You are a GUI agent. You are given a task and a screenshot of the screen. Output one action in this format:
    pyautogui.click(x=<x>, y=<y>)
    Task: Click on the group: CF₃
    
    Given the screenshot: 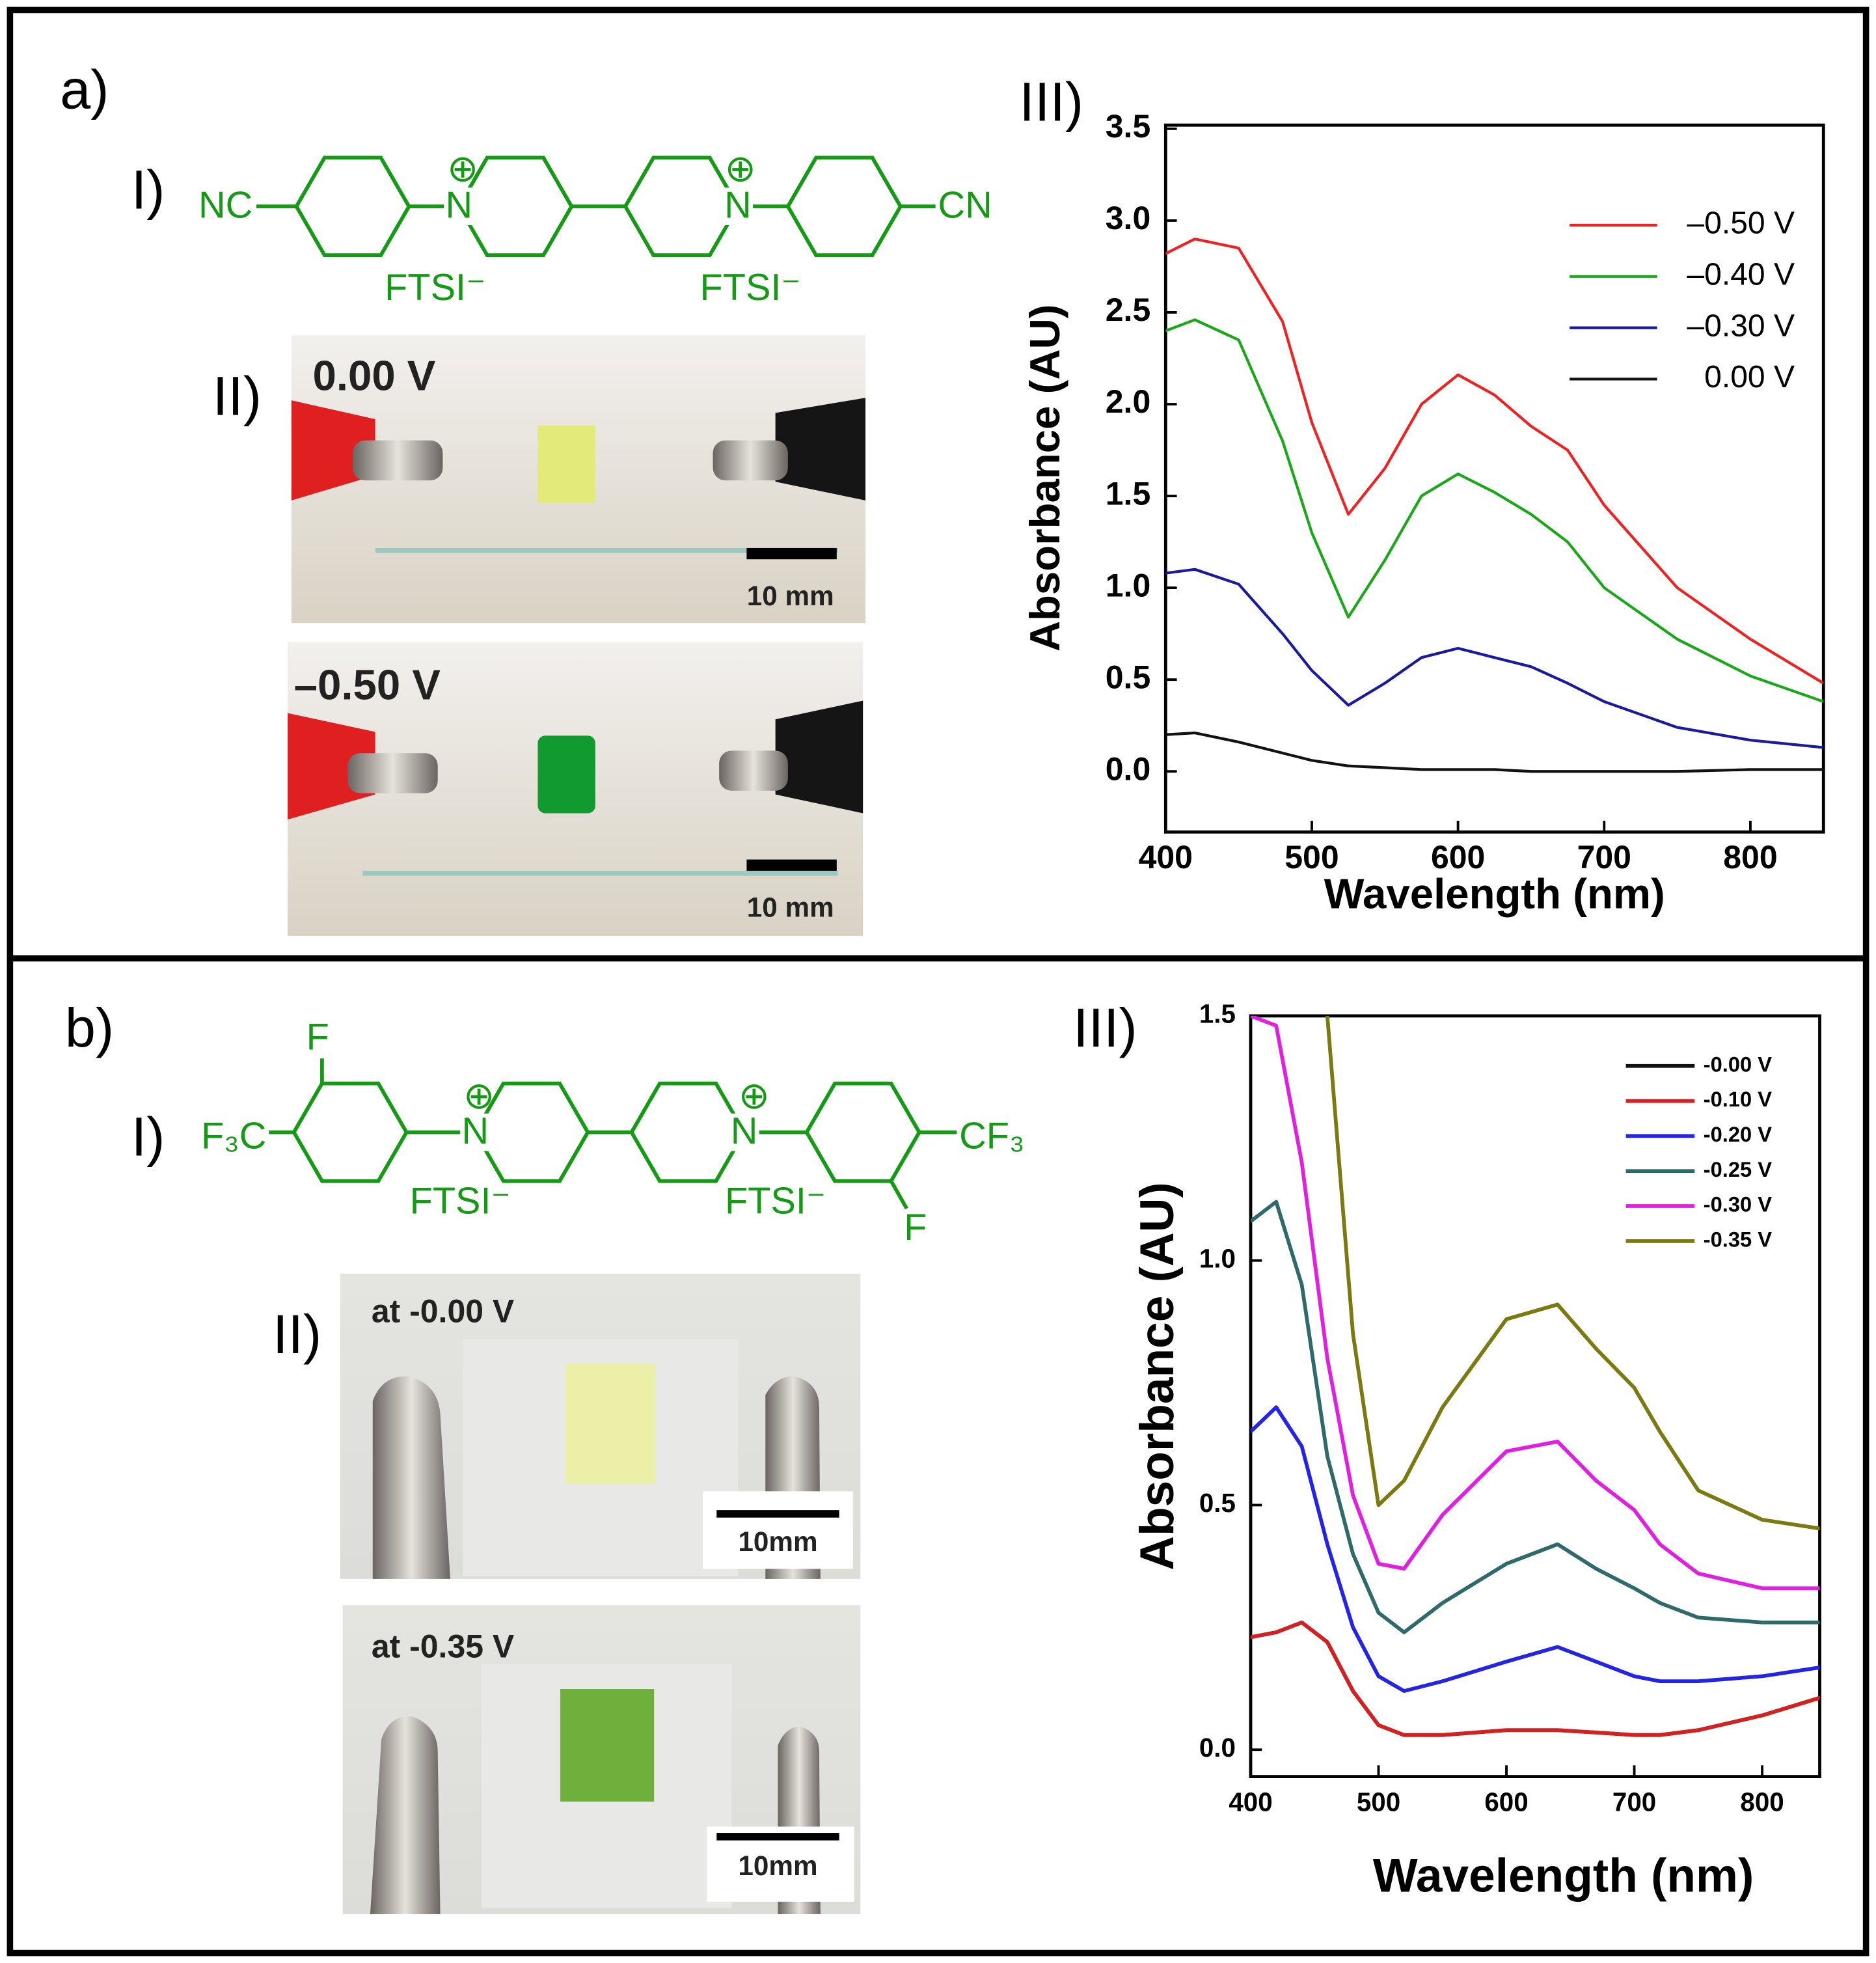 What is the action you would take?
    pyautogui.click(x=991, y=1136)
    